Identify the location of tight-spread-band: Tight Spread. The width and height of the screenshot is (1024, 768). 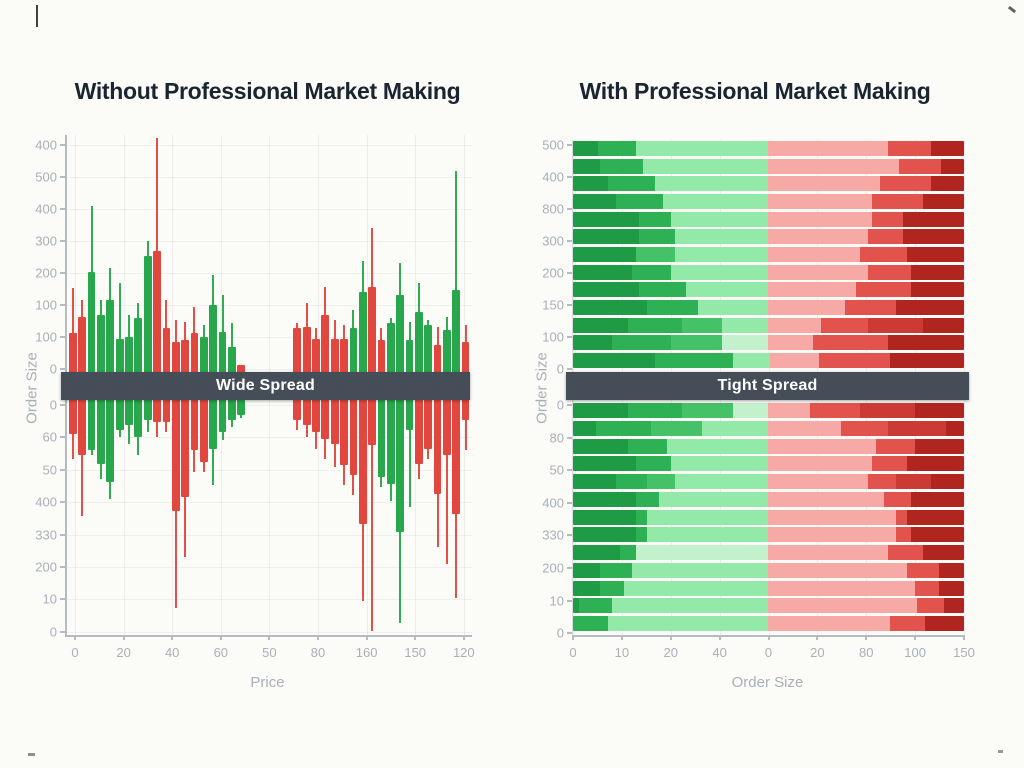
(767, 386).